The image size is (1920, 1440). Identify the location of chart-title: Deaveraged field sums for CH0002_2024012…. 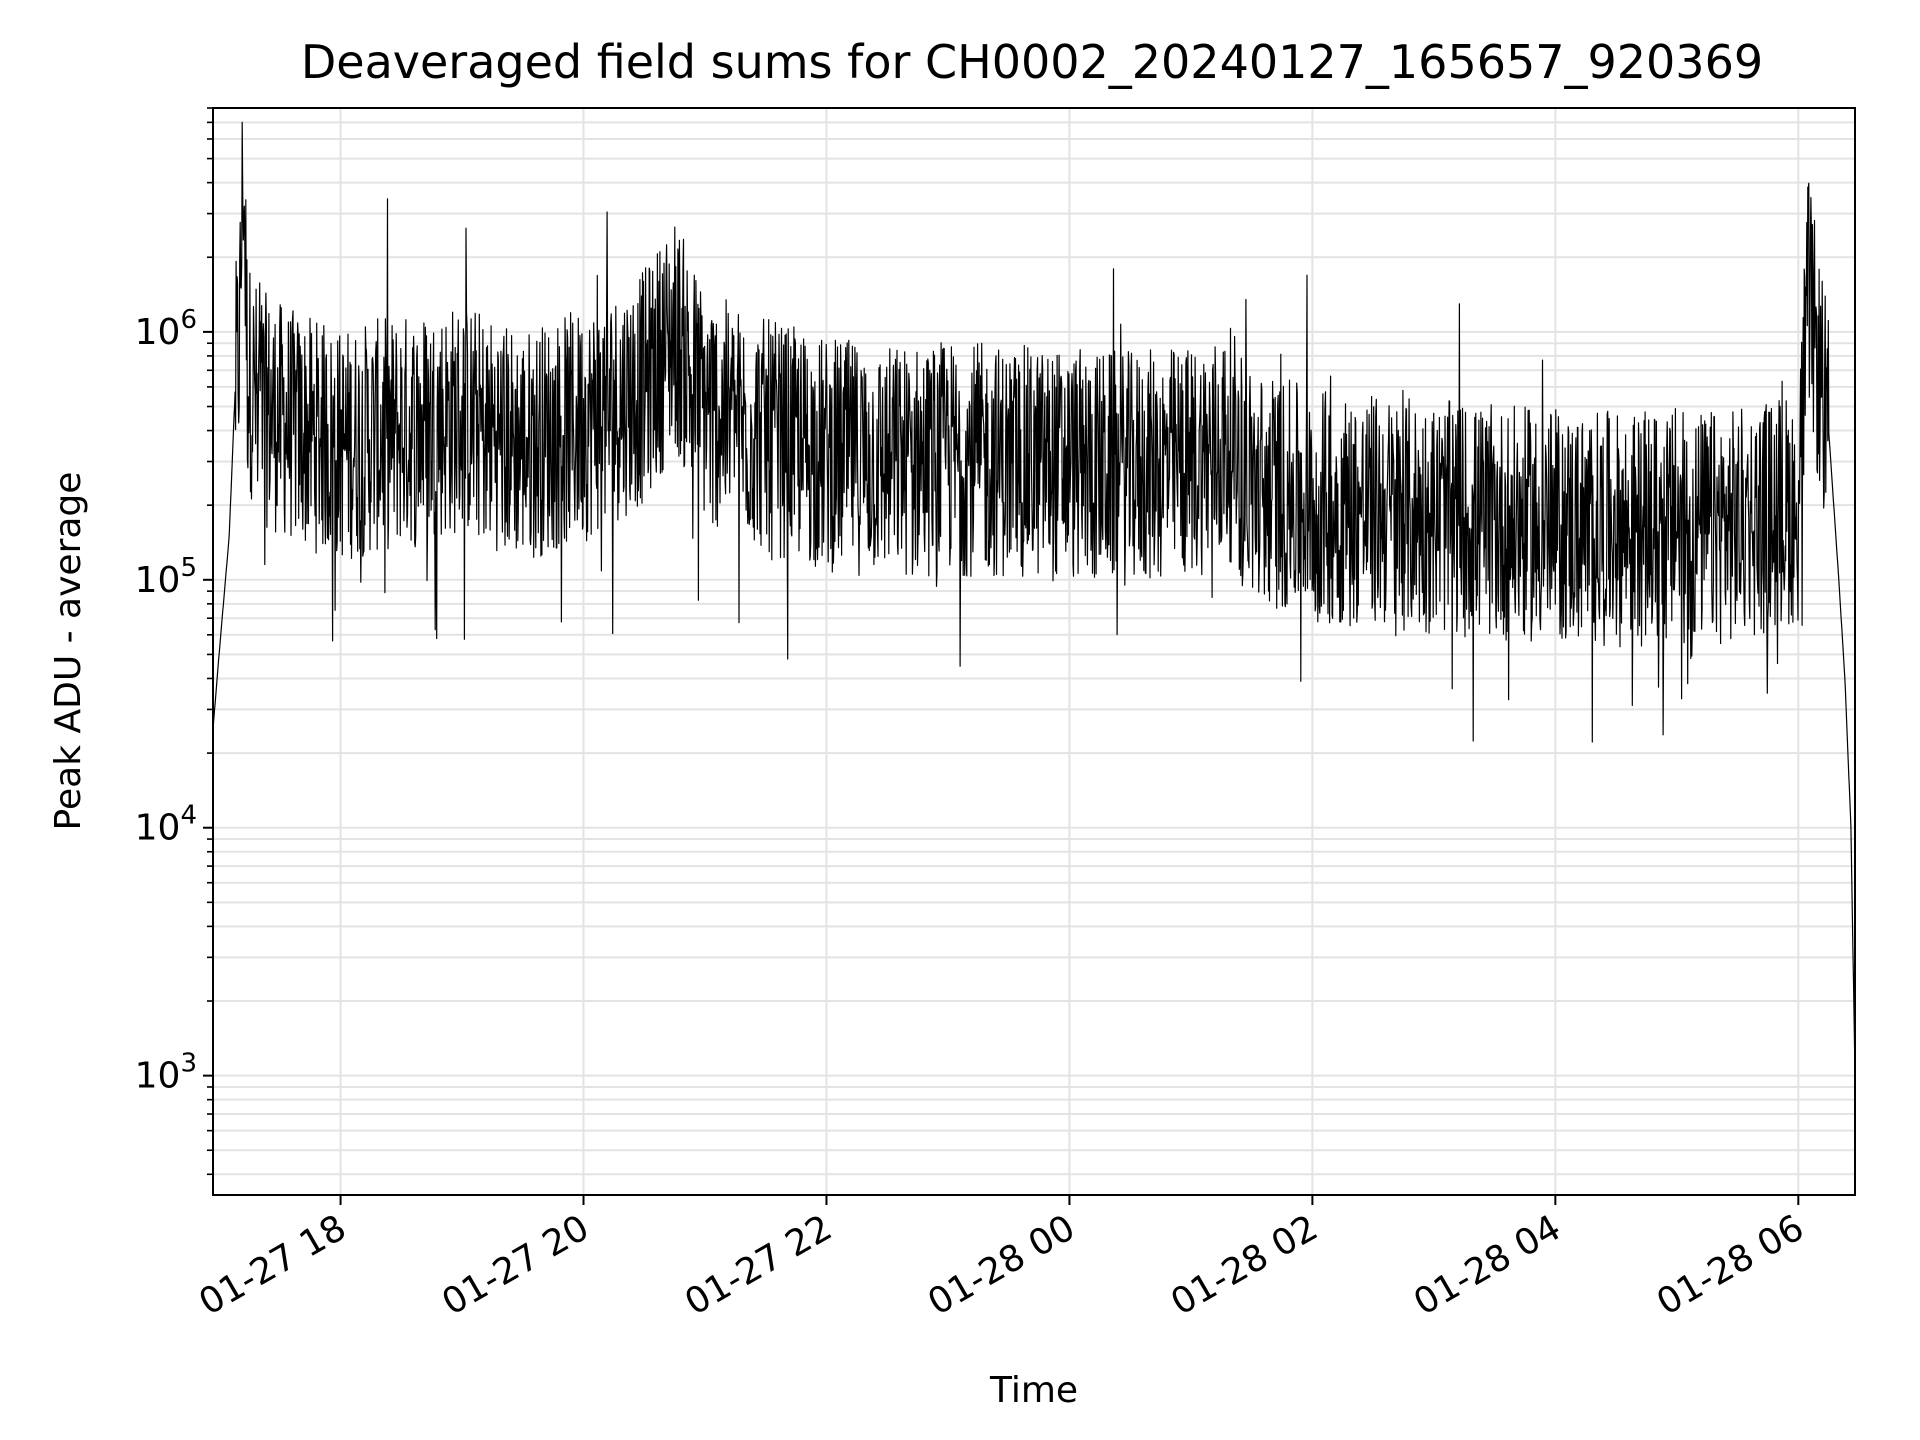
(1032, 62).